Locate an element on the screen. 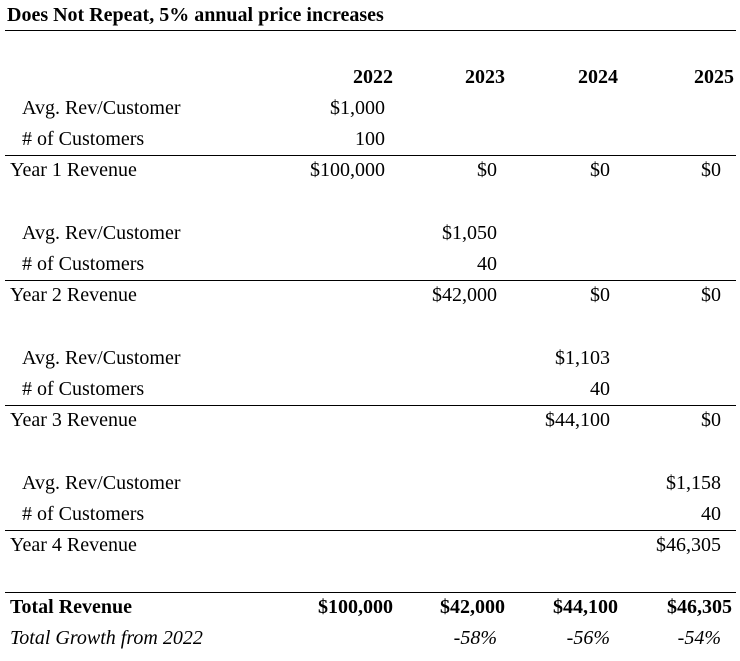 The width and height of the screenshot is (740, 661). avg-rev-value: $1,158 is located at coordinates (693, 483).